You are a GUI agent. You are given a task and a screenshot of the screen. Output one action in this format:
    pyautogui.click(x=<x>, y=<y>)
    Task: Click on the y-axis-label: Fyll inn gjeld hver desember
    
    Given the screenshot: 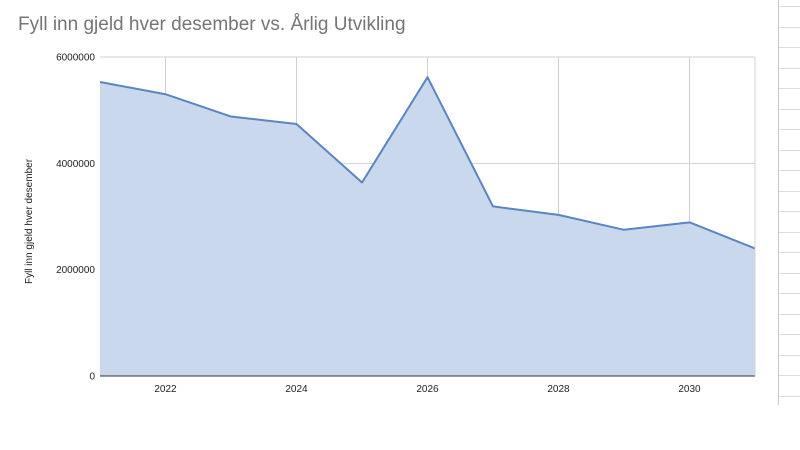 What is the action you would take?
    pyautogui.click(x=29, y=221)
    